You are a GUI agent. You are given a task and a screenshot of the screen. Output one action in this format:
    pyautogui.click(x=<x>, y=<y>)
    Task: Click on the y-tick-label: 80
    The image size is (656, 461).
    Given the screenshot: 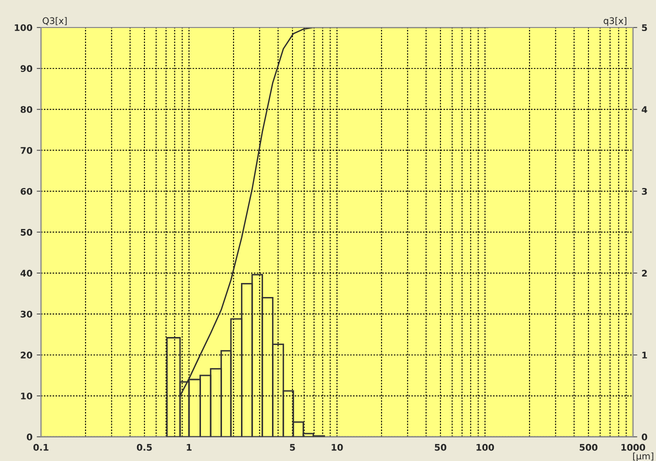 What is the action you would take?
    pyautogui.click(x=26, y=109)
    